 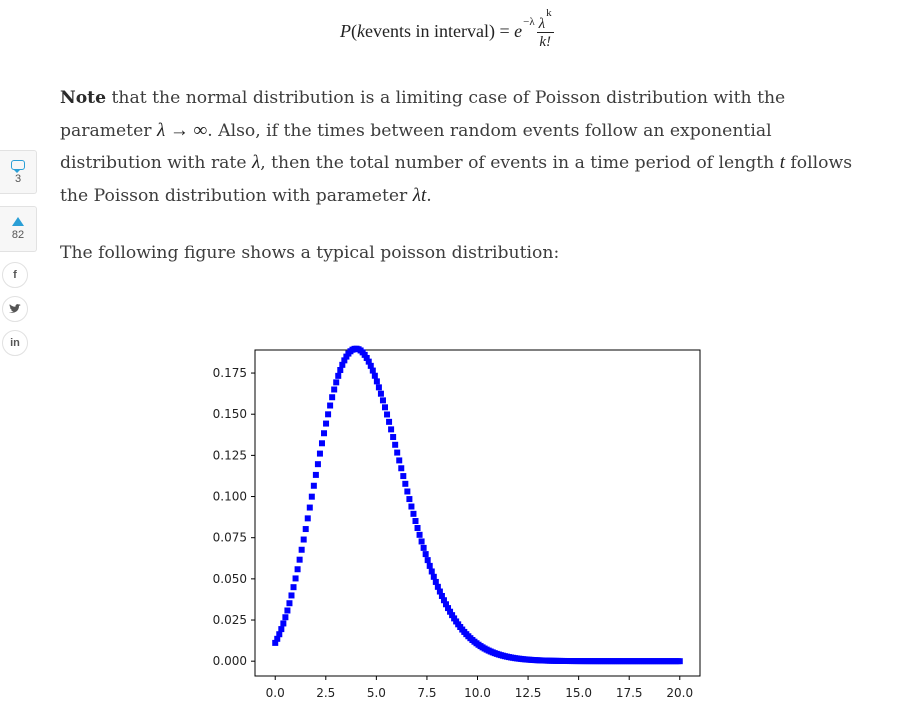 I want to click on facebook-share-button: f, so click(x=15, y=275).